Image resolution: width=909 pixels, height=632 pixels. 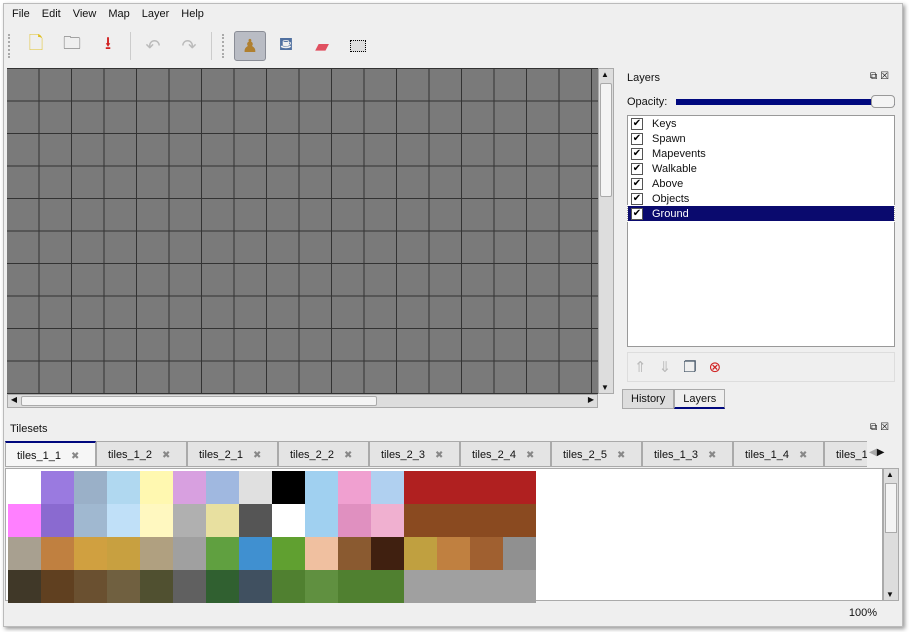 I want to click on stamp-brush-icon: ♟, so click(x=250, y=46).